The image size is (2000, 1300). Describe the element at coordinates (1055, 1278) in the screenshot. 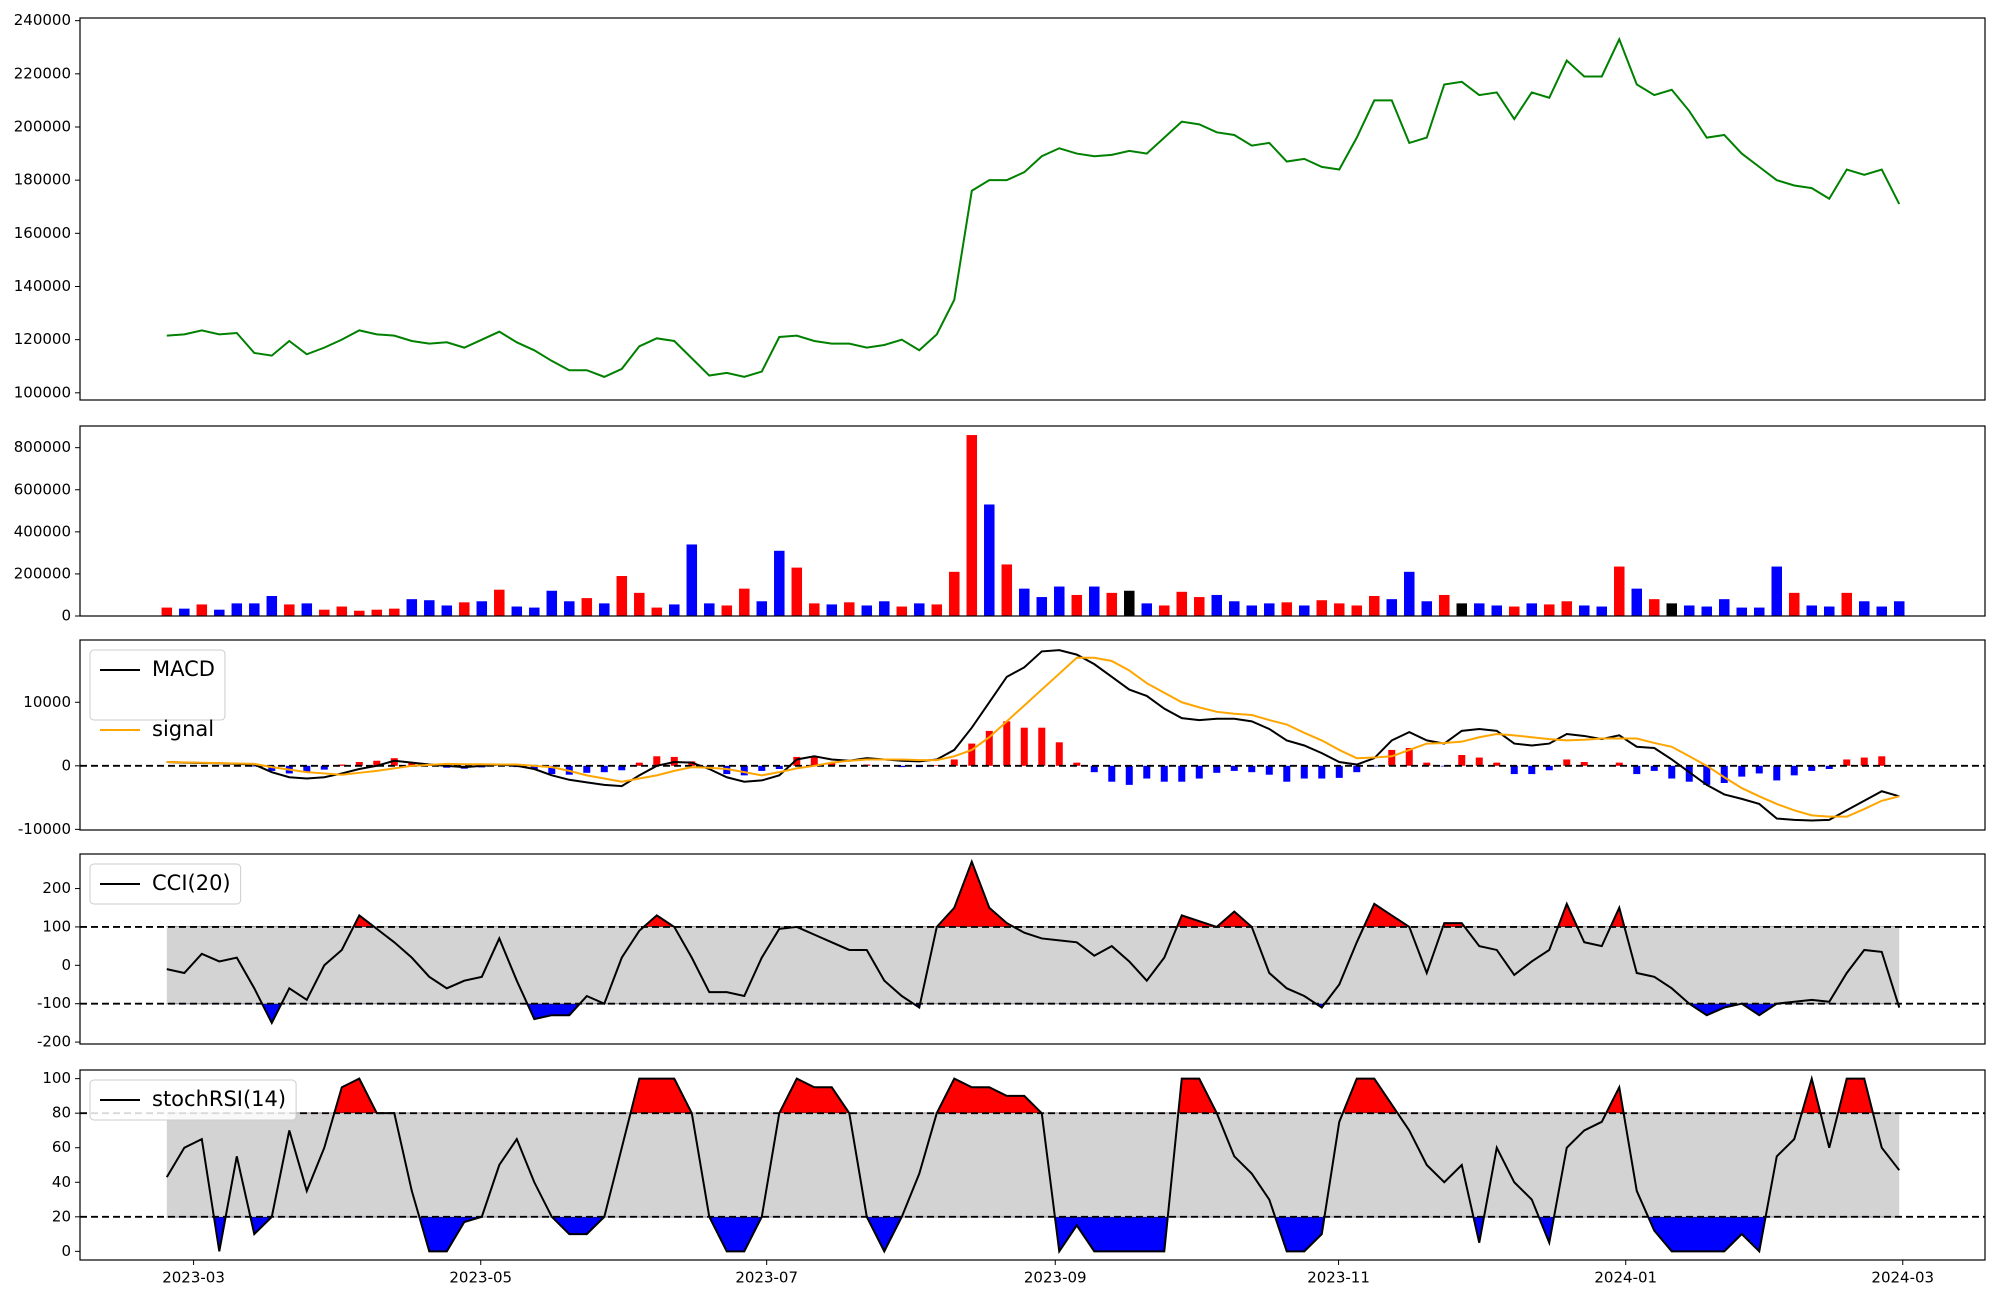

I see `x-tick-label: 2023-09` at that location.